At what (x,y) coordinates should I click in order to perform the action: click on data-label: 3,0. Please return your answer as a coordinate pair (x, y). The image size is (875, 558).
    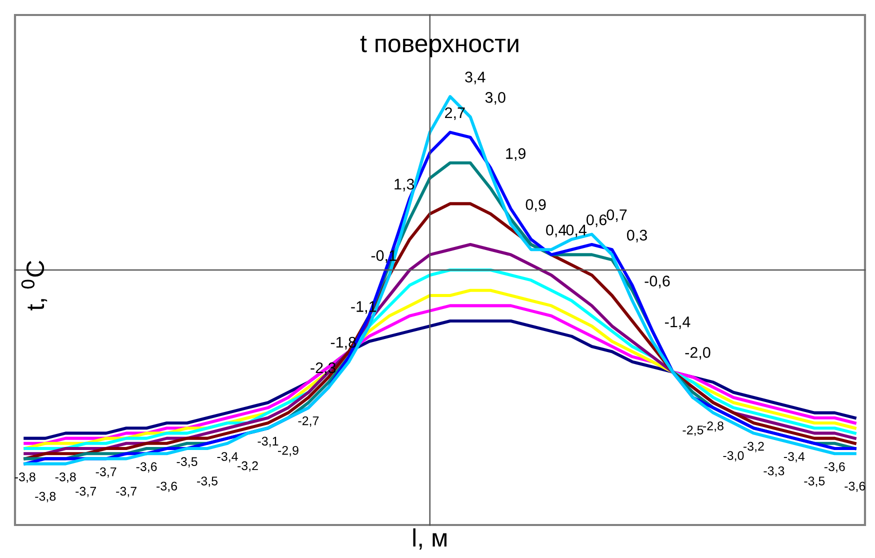
    Looking at the image, I should click on (495, 98).